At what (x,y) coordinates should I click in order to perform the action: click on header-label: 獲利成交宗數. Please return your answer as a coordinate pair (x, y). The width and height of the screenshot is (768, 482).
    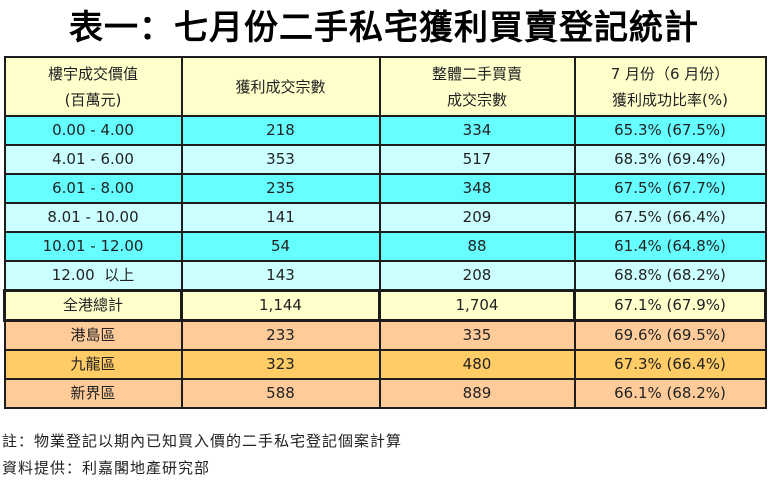
    Looking at the image, I should click on (280, 86).